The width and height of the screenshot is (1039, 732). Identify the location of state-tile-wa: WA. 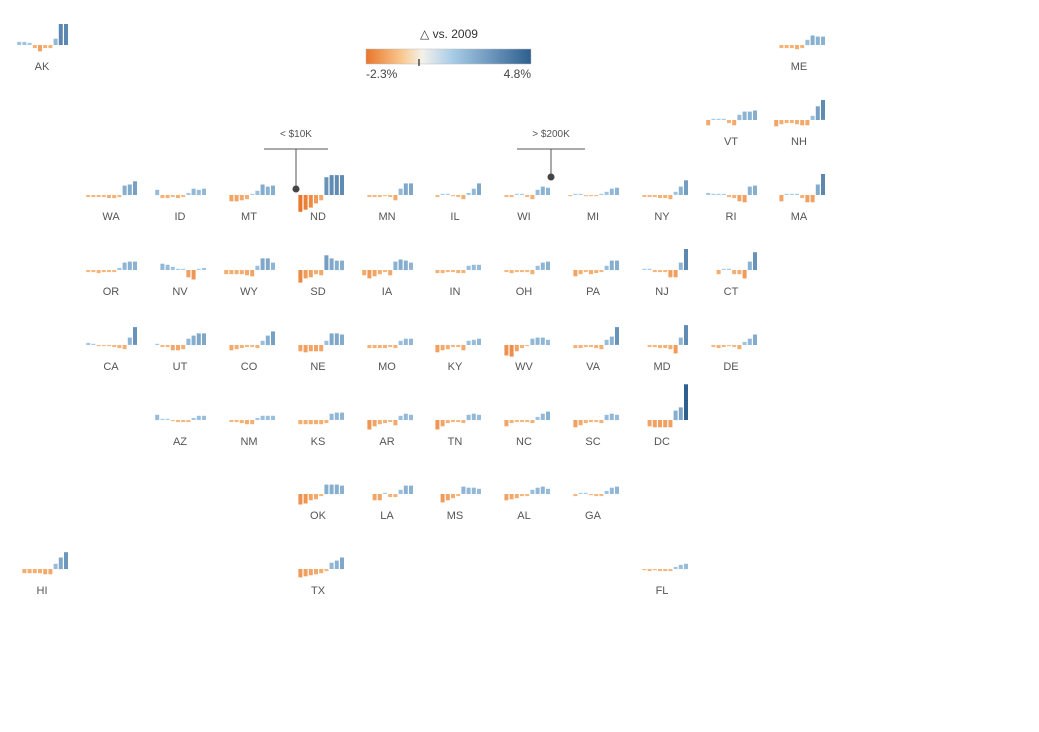
(111, 202).